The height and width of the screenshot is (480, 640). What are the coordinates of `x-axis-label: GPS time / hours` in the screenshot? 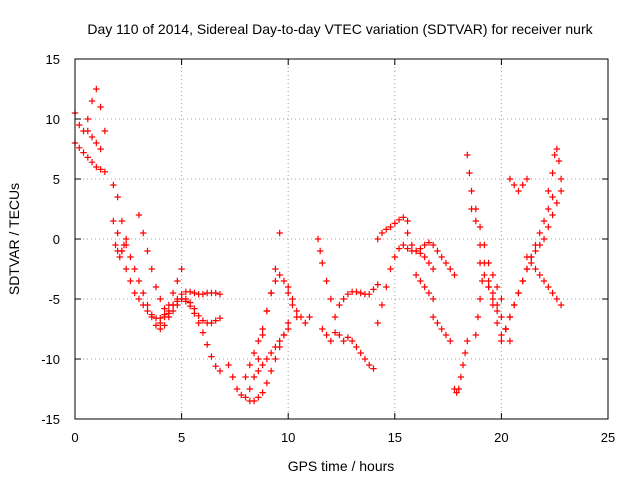 It's located at (341, 466).